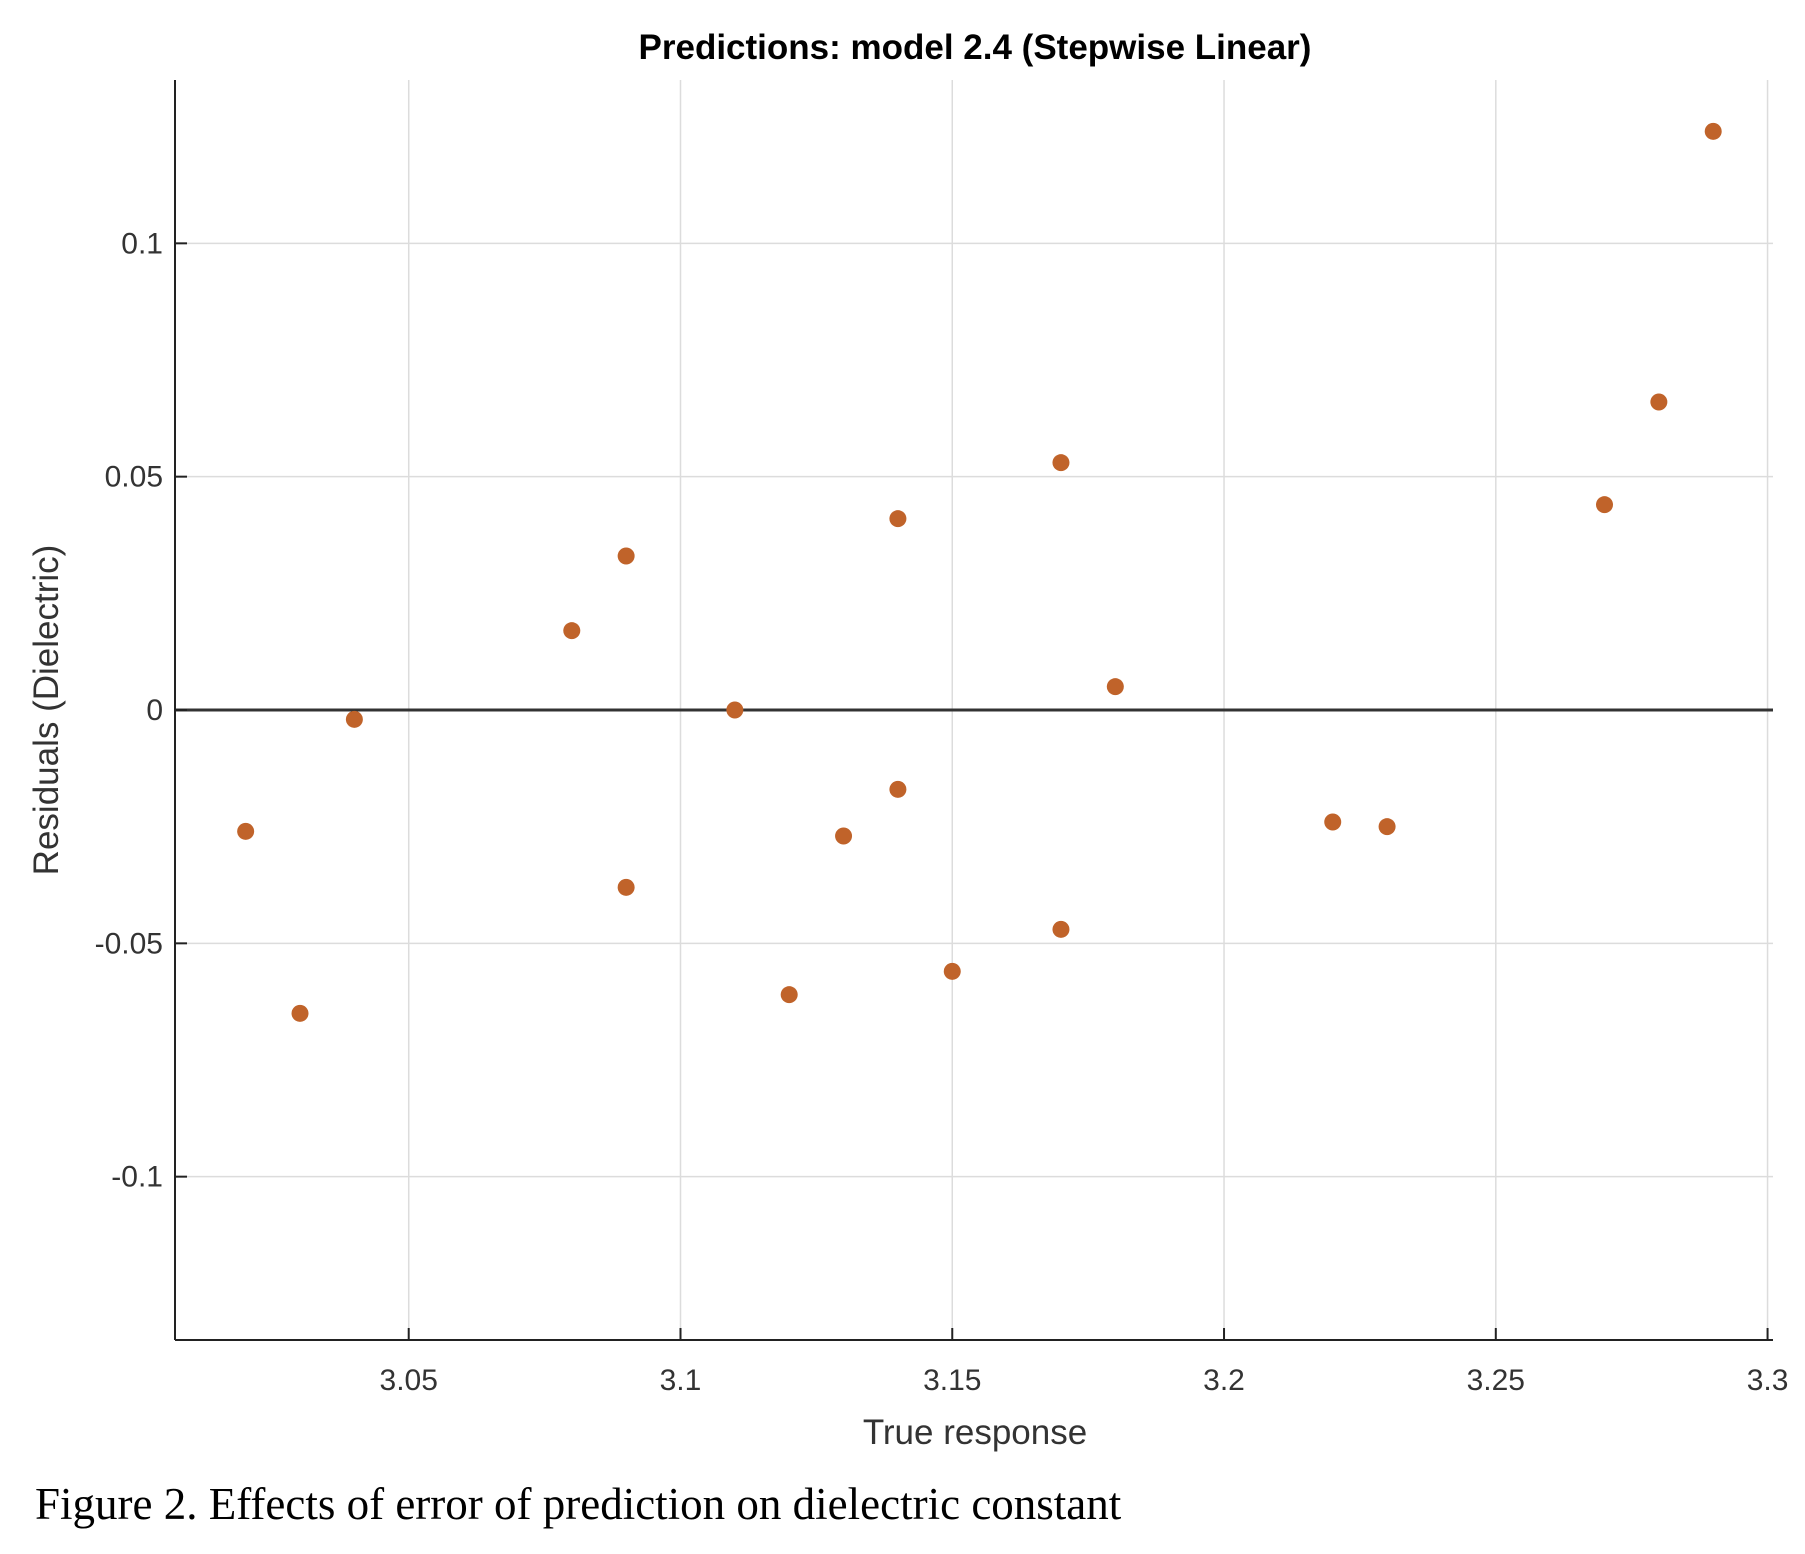 This screenshot has width=1805, height=1554. What do you see at coordinates (46, 710) in the screenshot?
I see `y-axis-label: Residuals (Dielectric)` at bounding box center [46, 710].